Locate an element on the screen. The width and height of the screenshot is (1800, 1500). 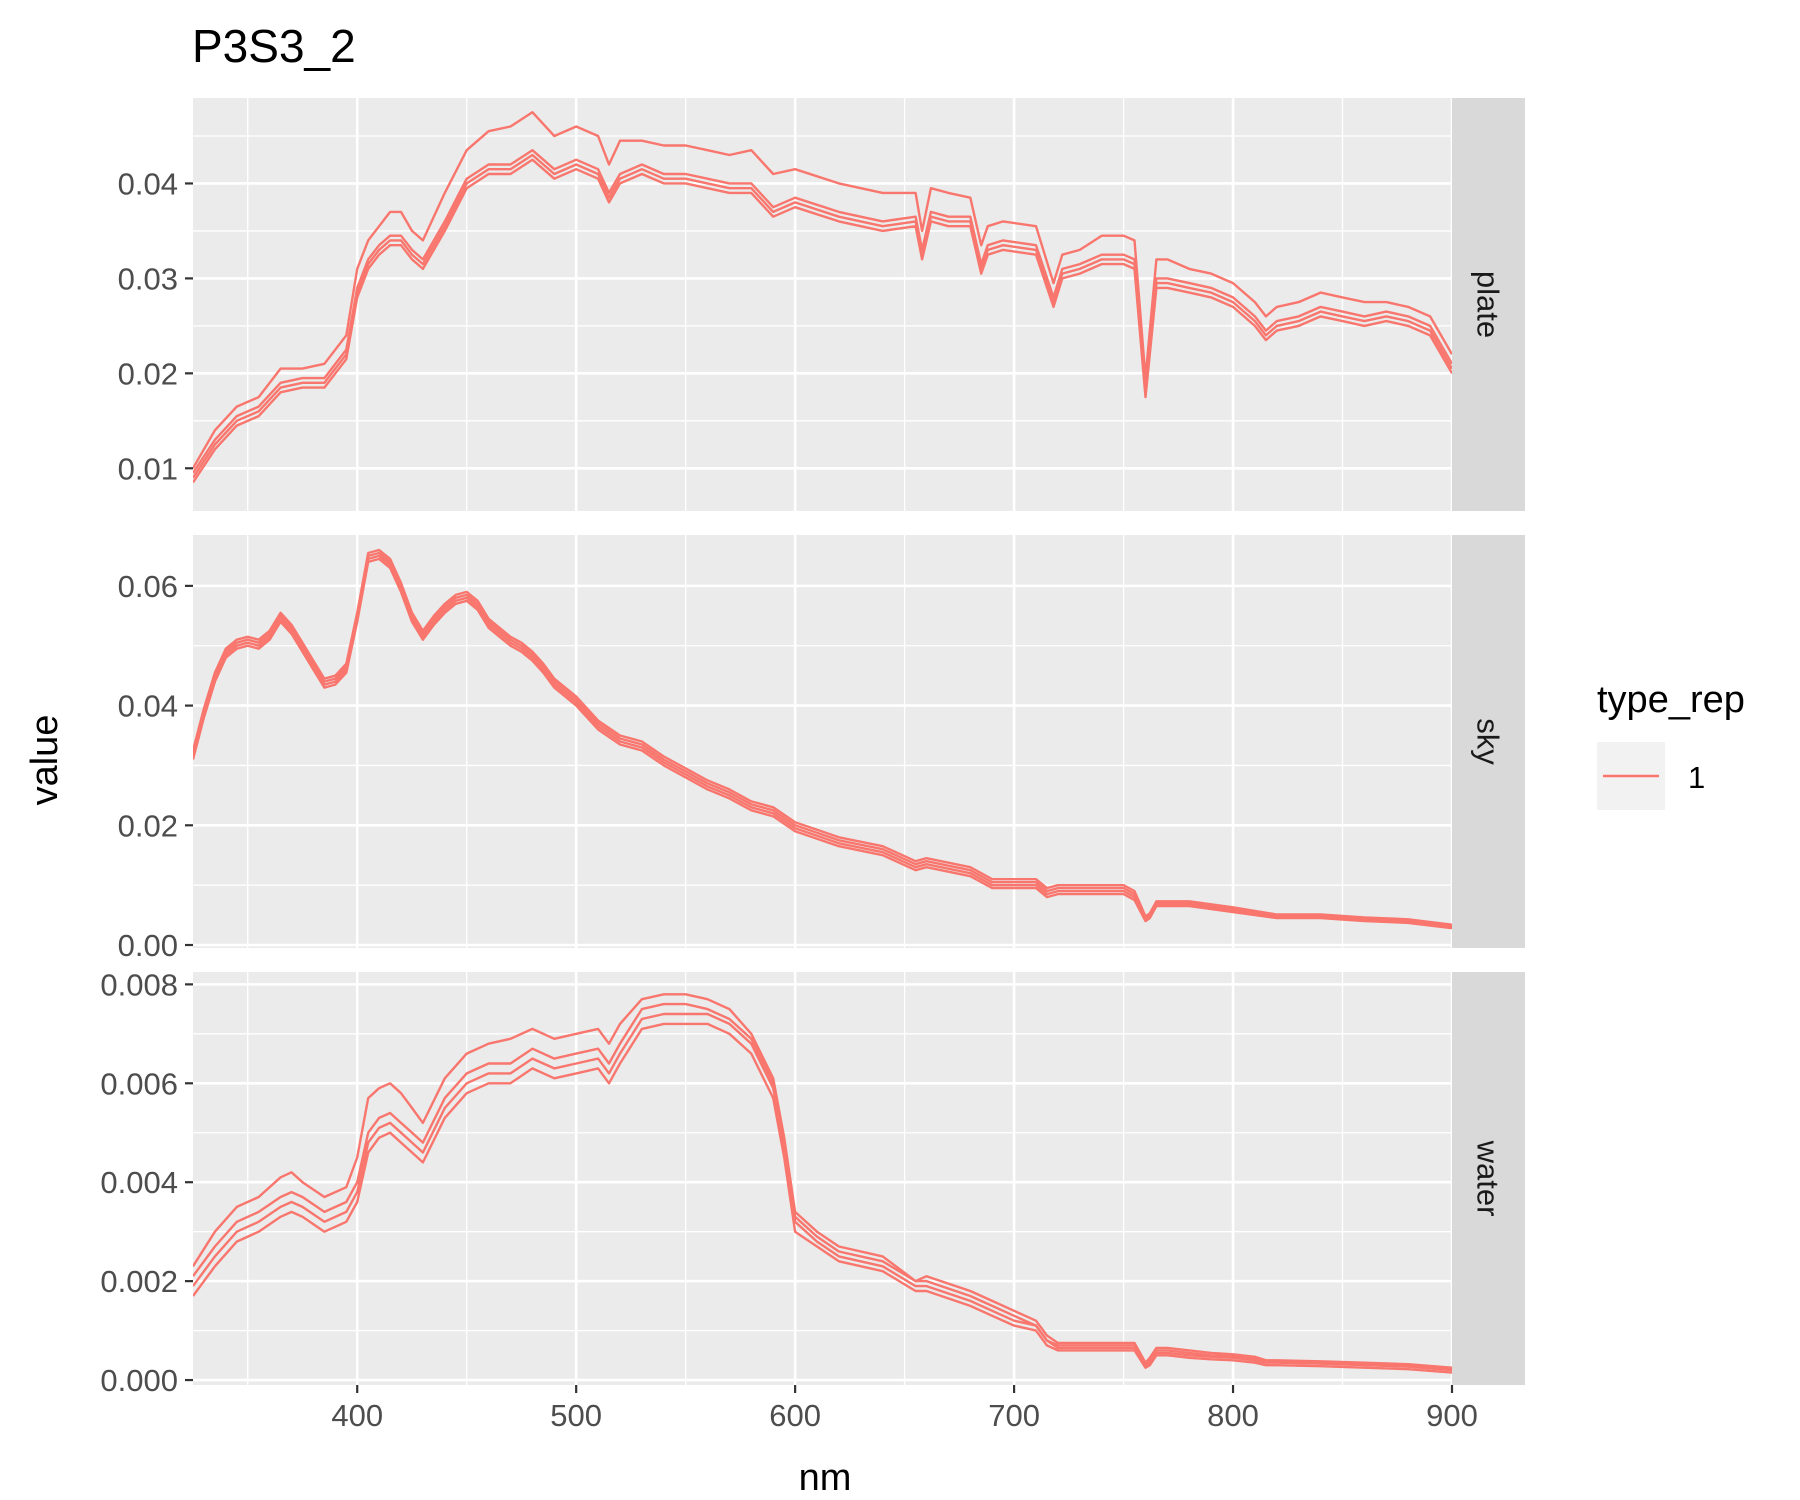
y-tick-label: 0.06 is located at coordinates (148, 586).